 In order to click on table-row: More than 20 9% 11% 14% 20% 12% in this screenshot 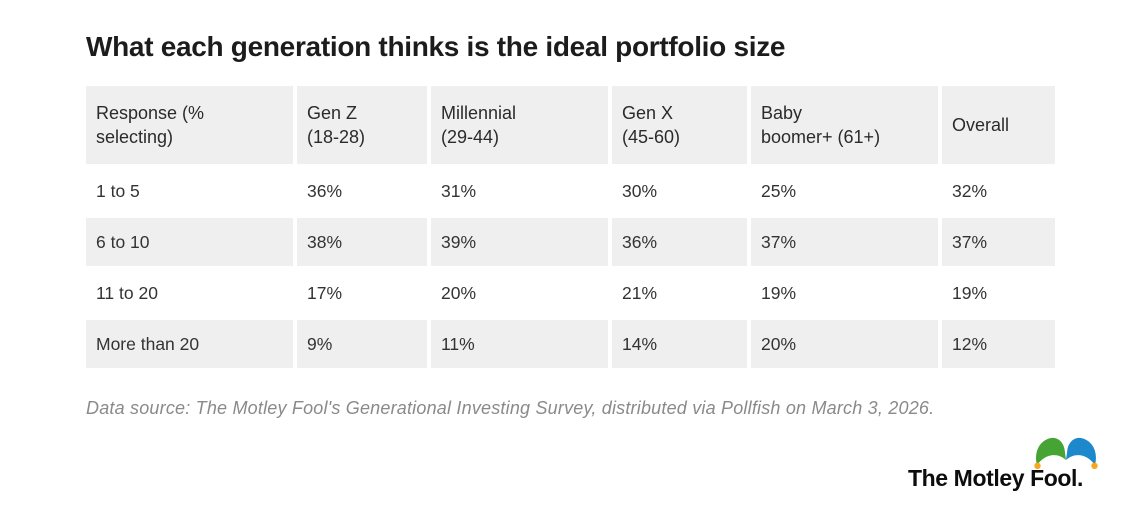, I will do `click(570, 344)`.